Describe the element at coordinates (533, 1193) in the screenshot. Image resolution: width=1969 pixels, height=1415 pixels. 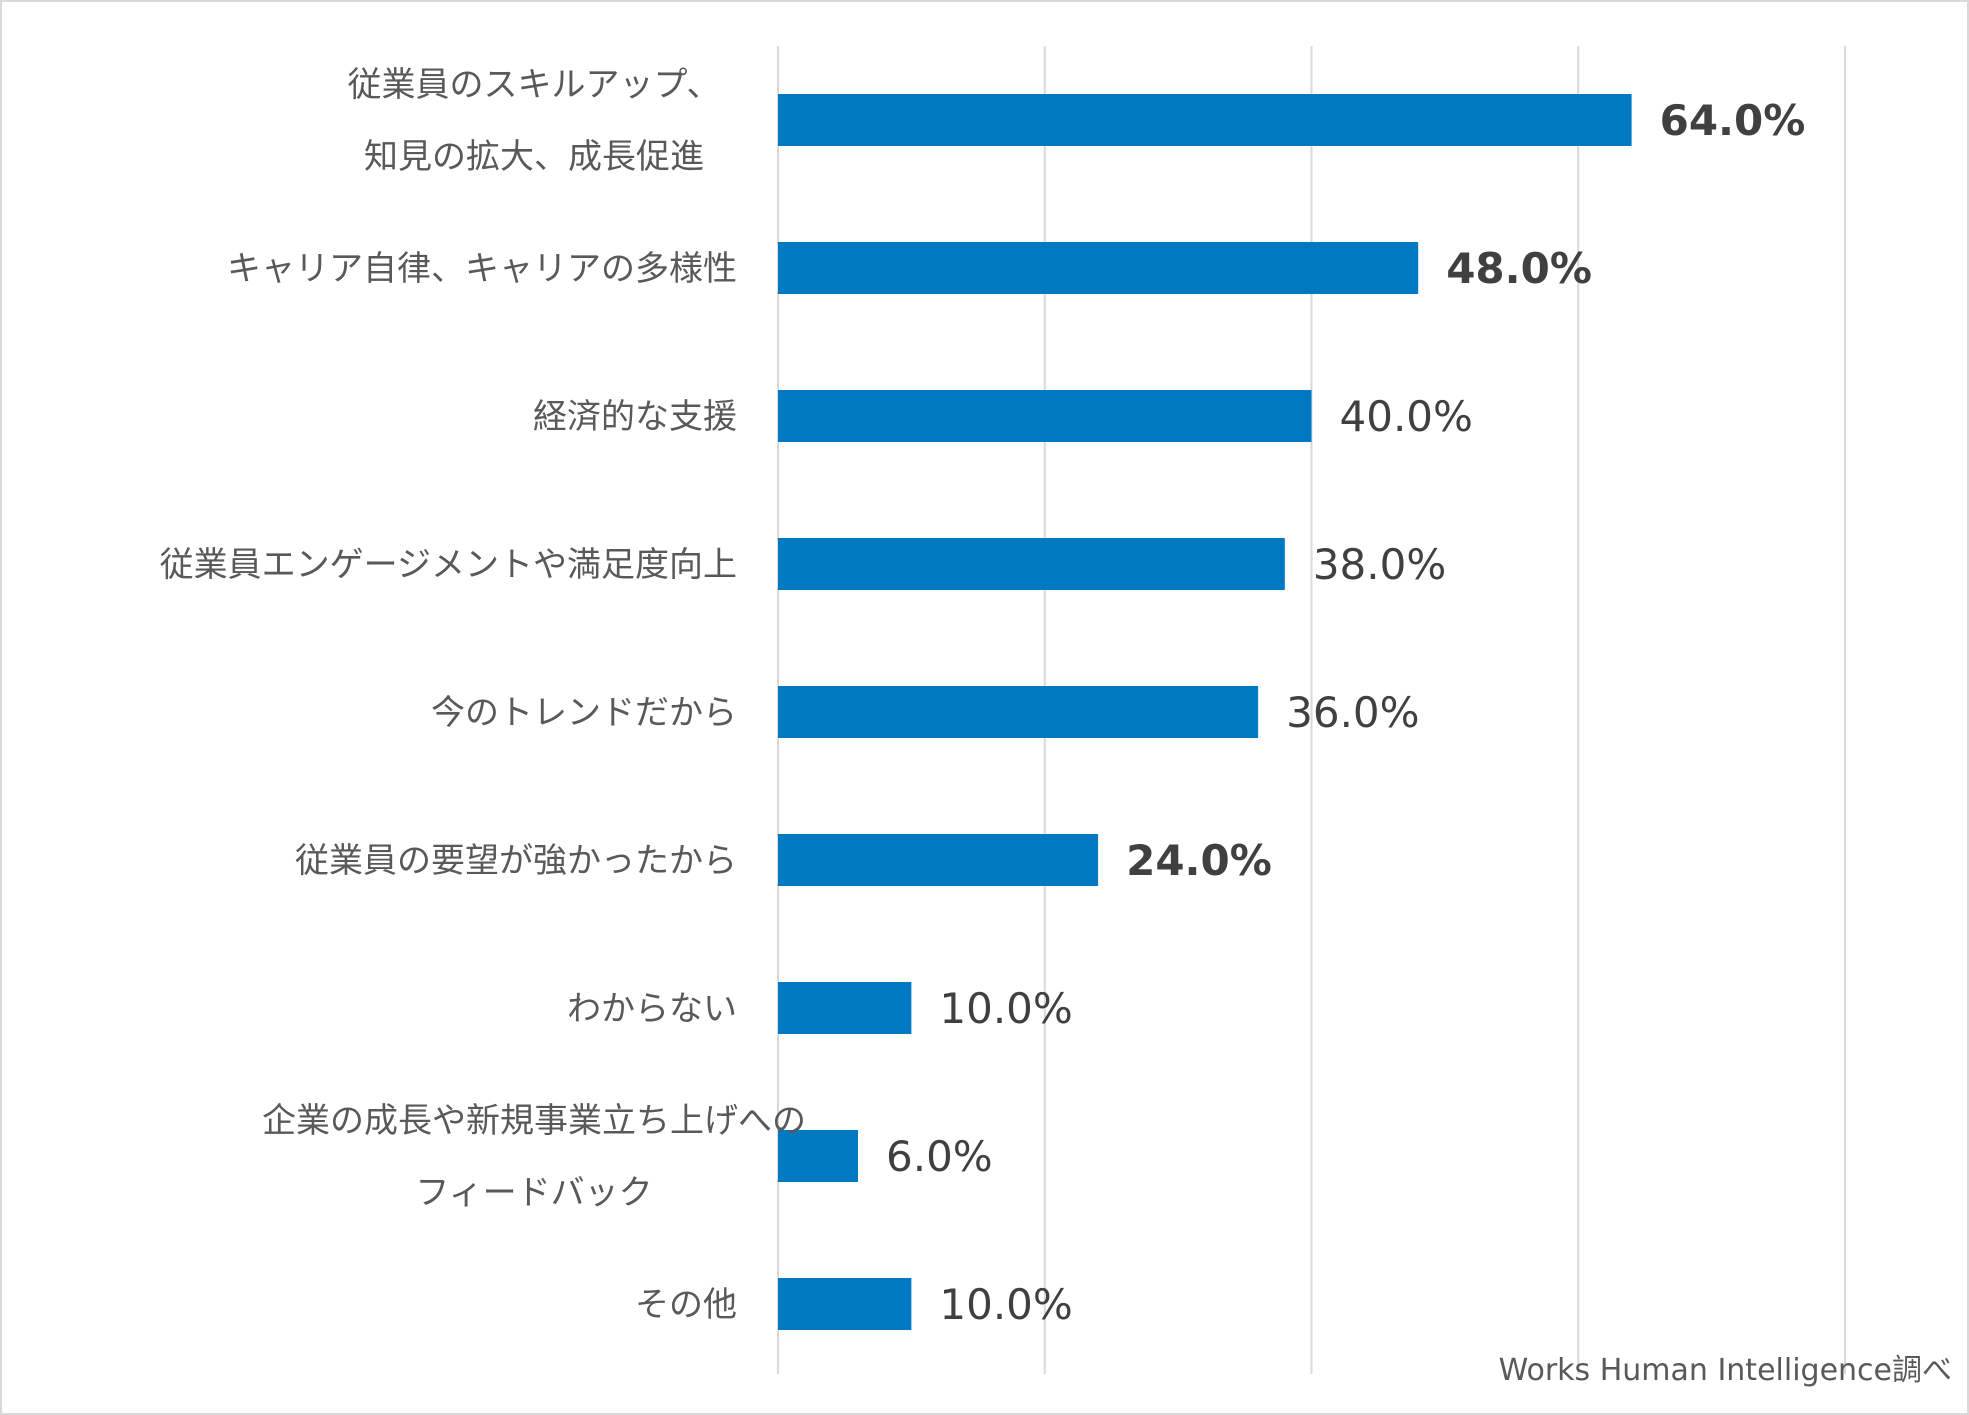
I see `category-label-8-line-2: フィードバック` at that location.